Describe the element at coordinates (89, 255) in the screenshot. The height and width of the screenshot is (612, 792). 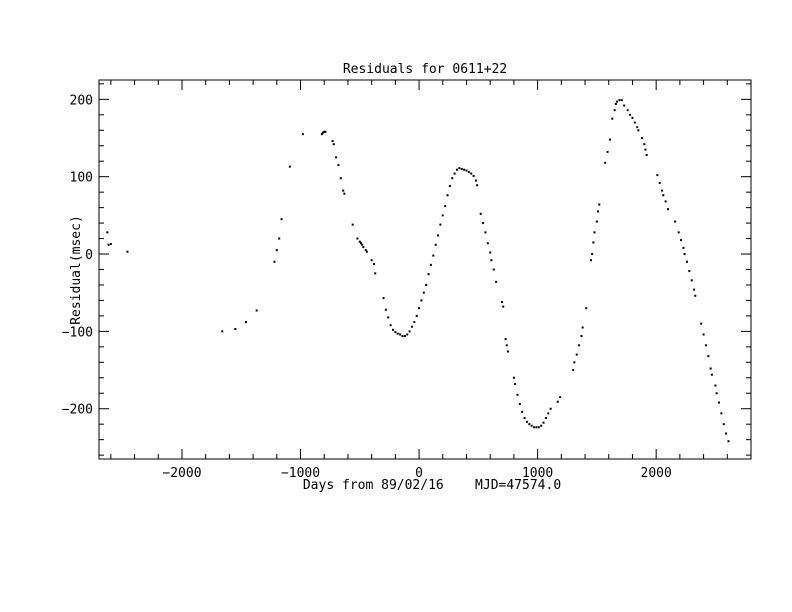
I see `y-tick-label: 0` at that location.